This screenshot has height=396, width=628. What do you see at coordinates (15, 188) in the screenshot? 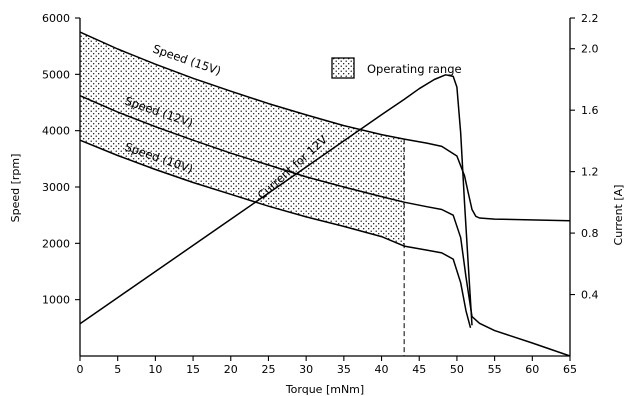
I see `left-y-axis-title: Speed [rpm]` at bounding box center [15, 188].